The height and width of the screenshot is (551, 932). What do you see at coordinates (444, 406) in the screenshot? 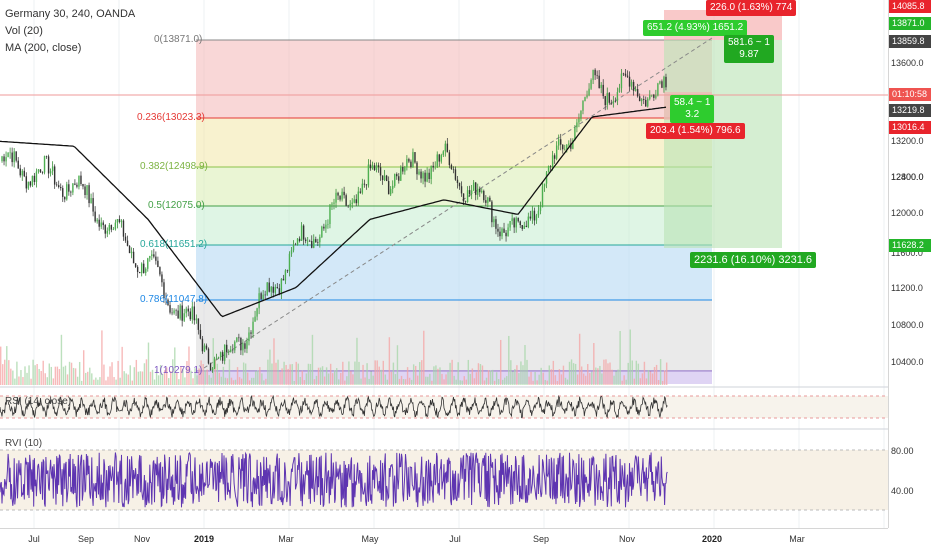
I see `rsi-pane` at bounding box center [444, 406].